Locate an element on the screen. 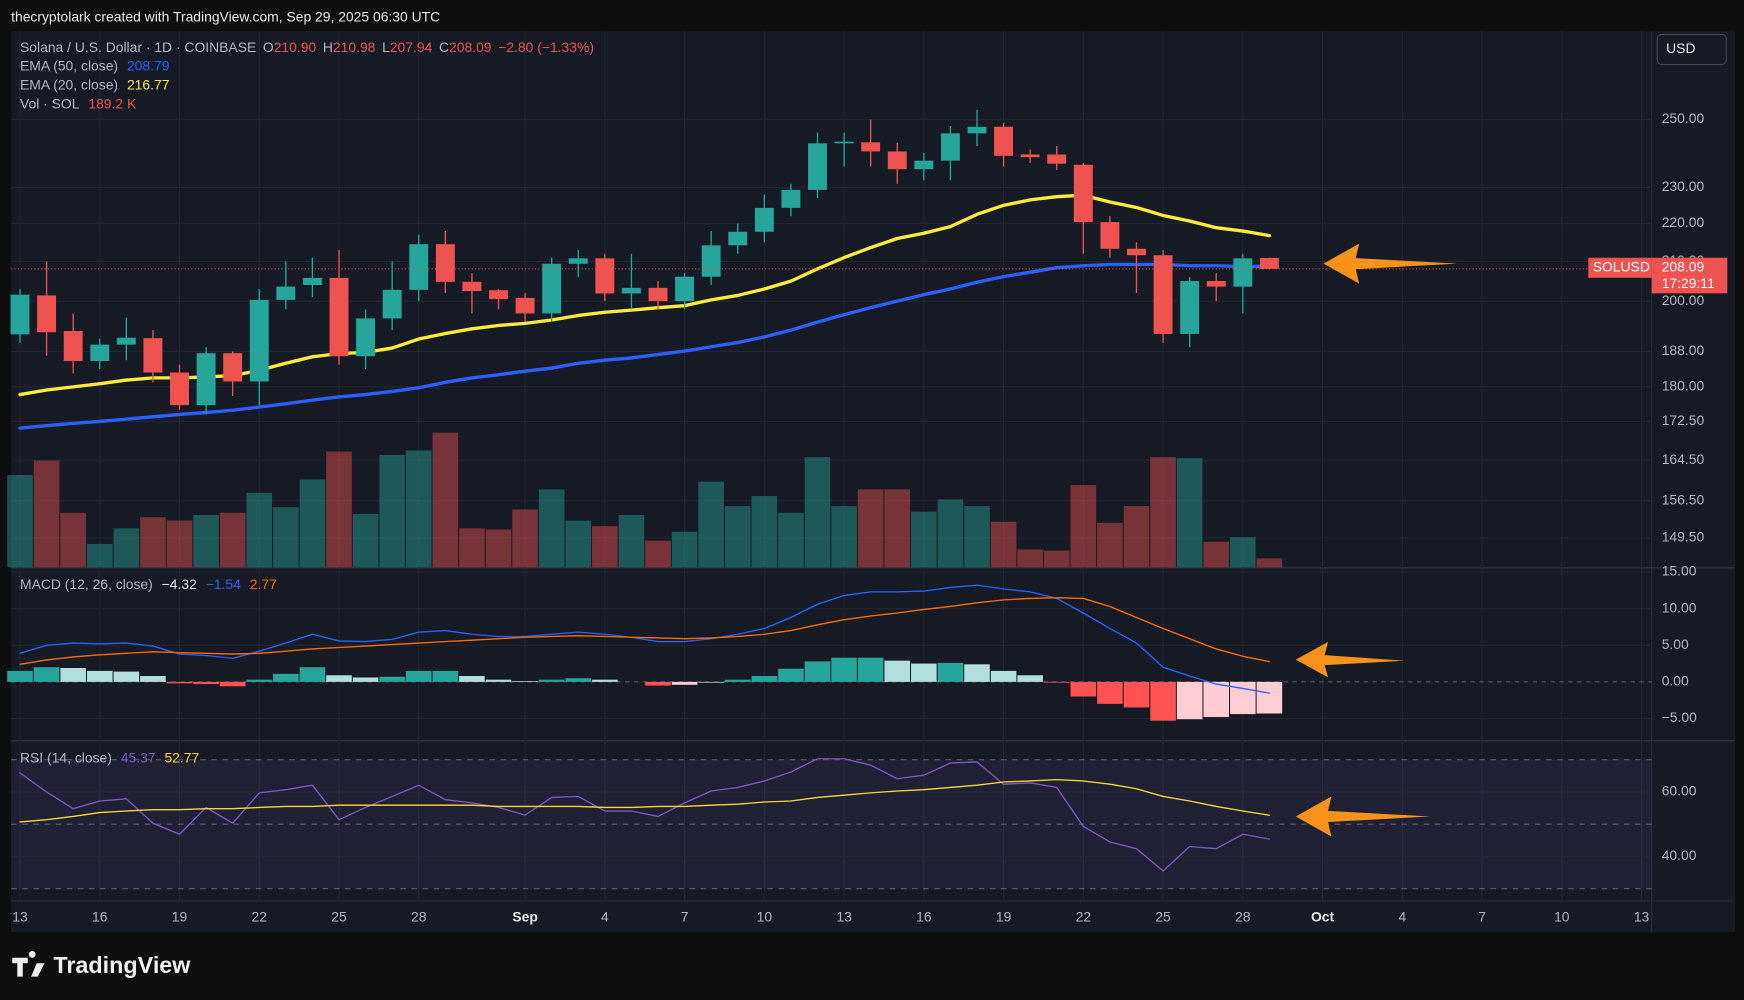 The height and width of the screenshot is (1000, 1744). legend: EMA (50, close) 208.79 is located at coordinates (95, 65).